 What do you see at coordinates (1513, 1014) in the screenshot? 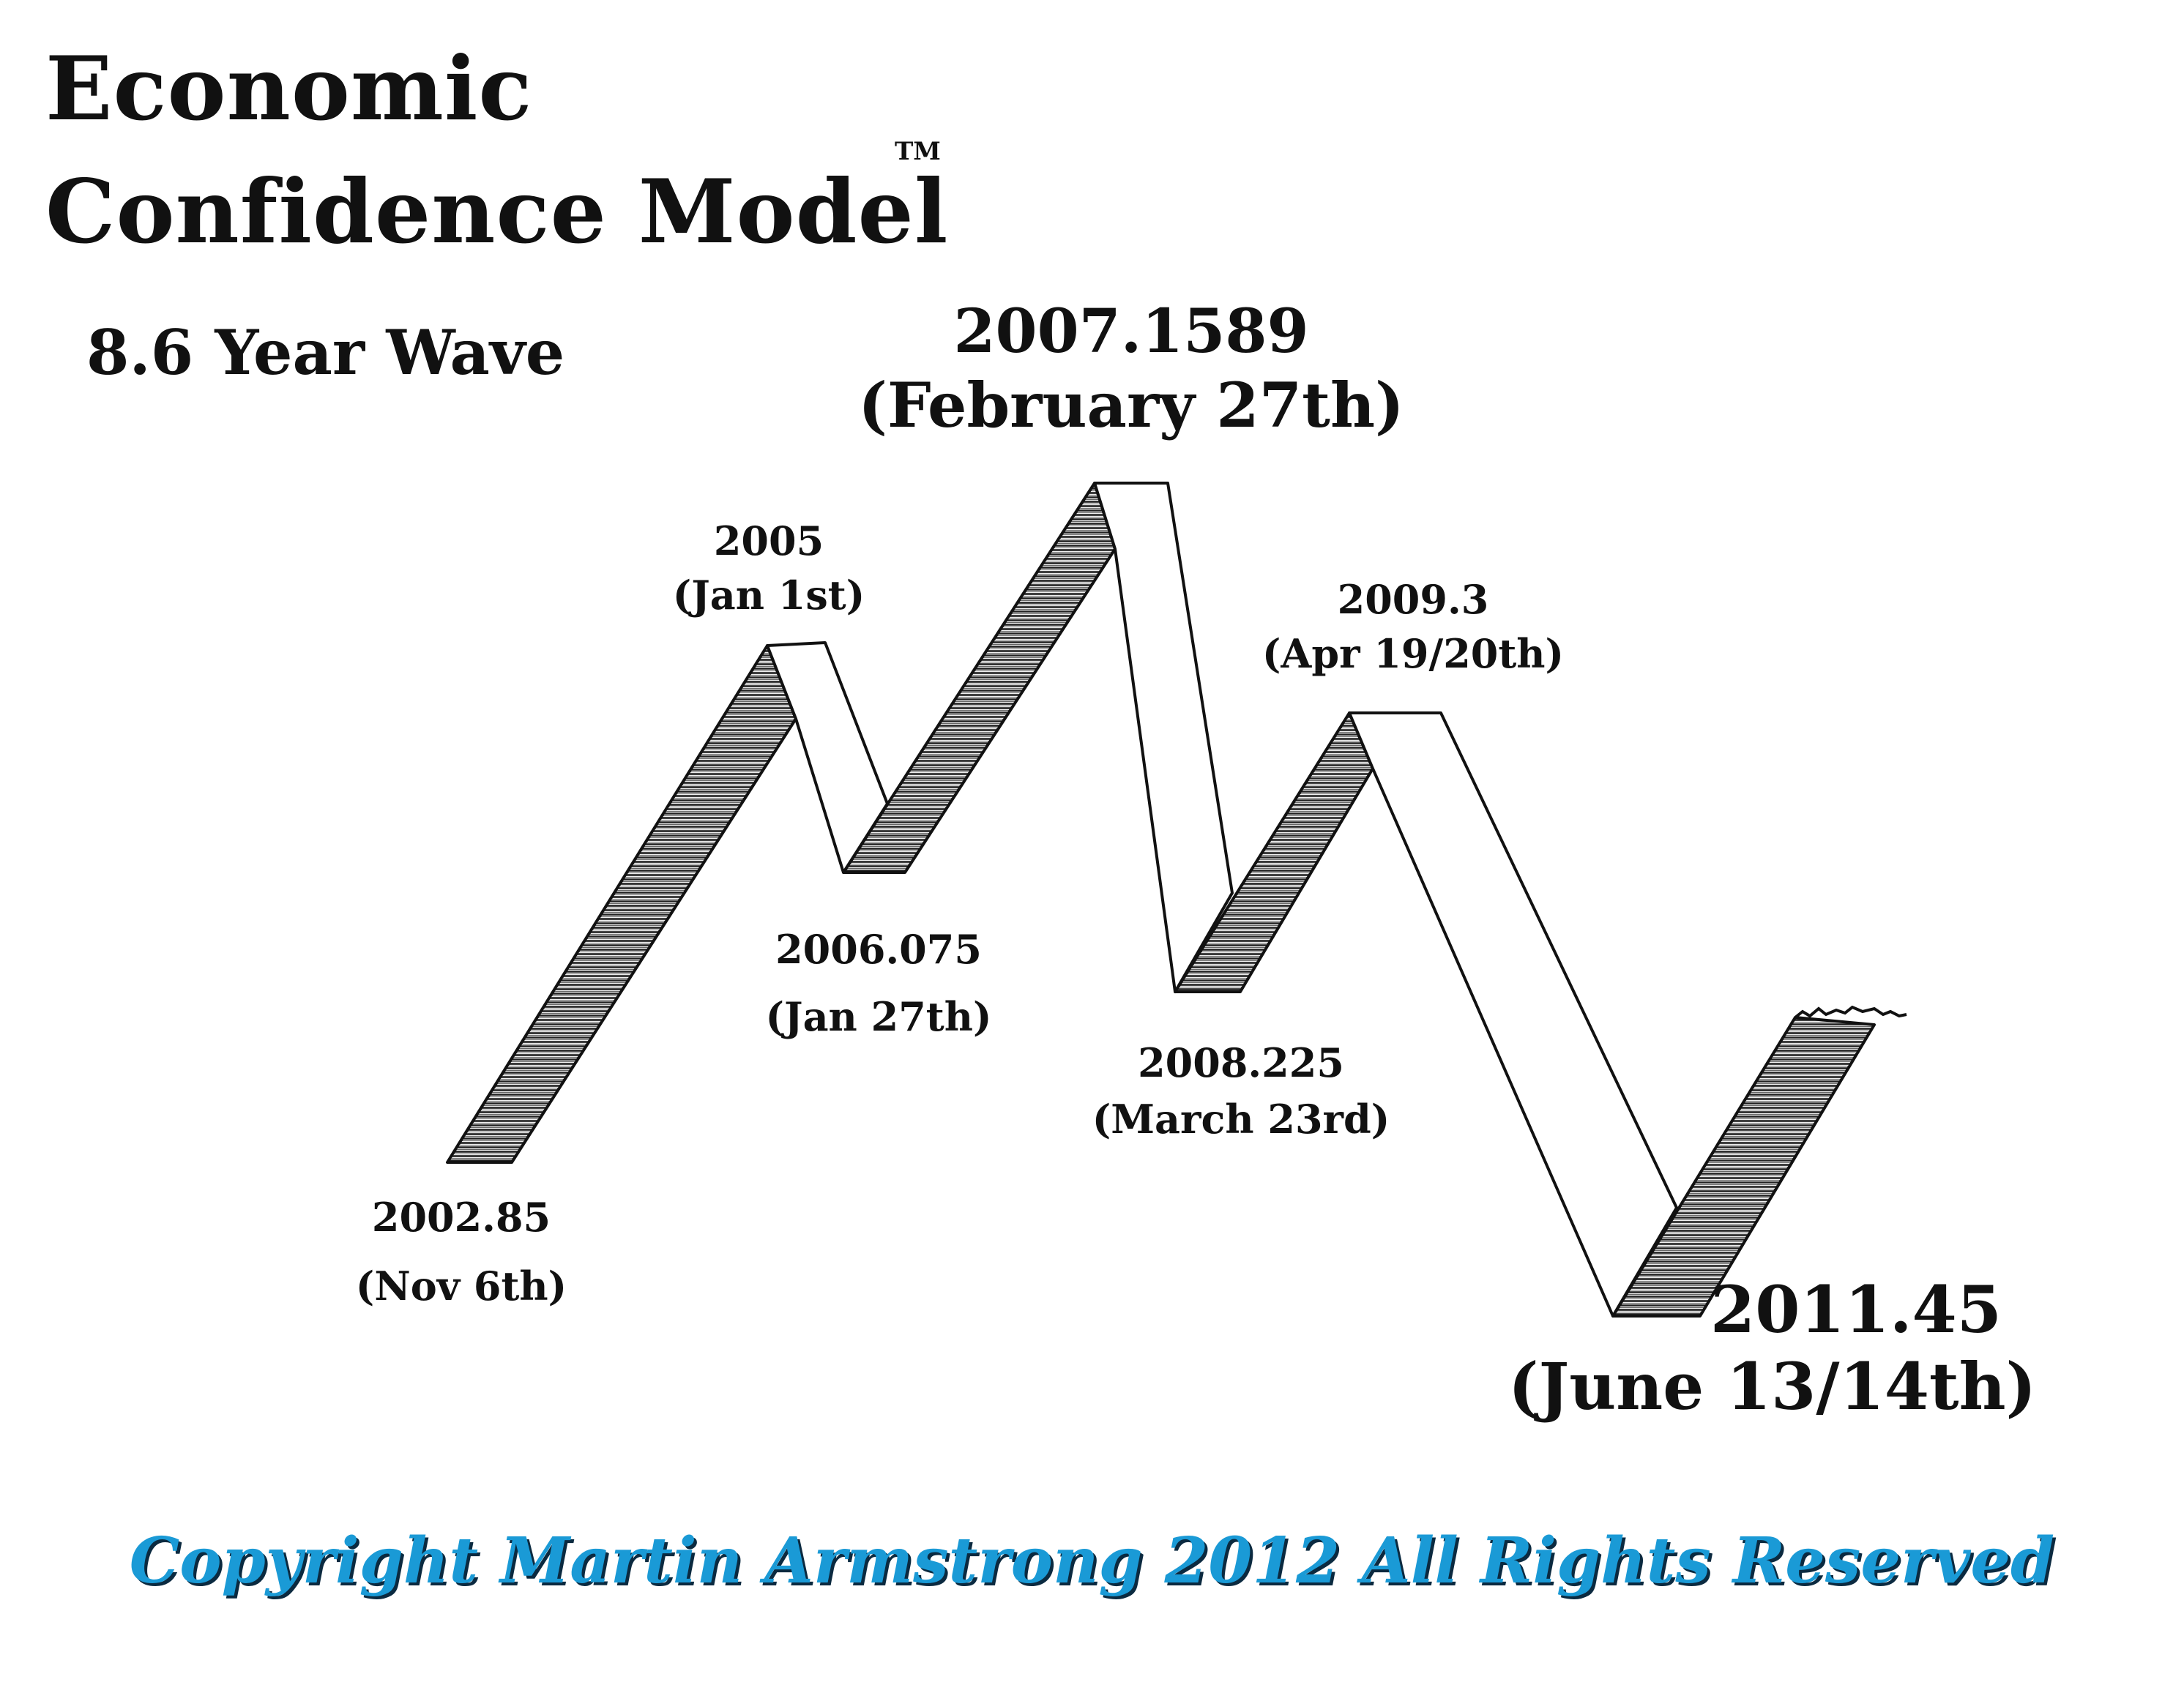
I see `wave-leg-fall-2009-2011` at bounding box center [1513, 1014].